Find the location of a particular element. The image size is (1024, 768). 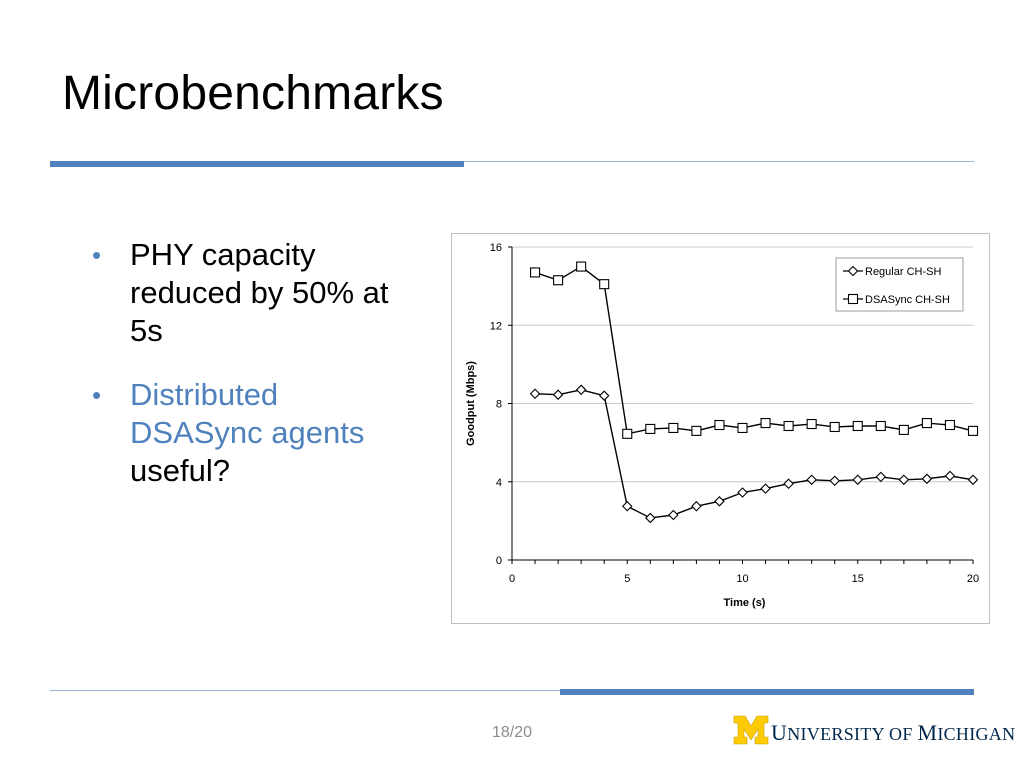

x-tick-label: 20 is located at coordinates (973, 579).